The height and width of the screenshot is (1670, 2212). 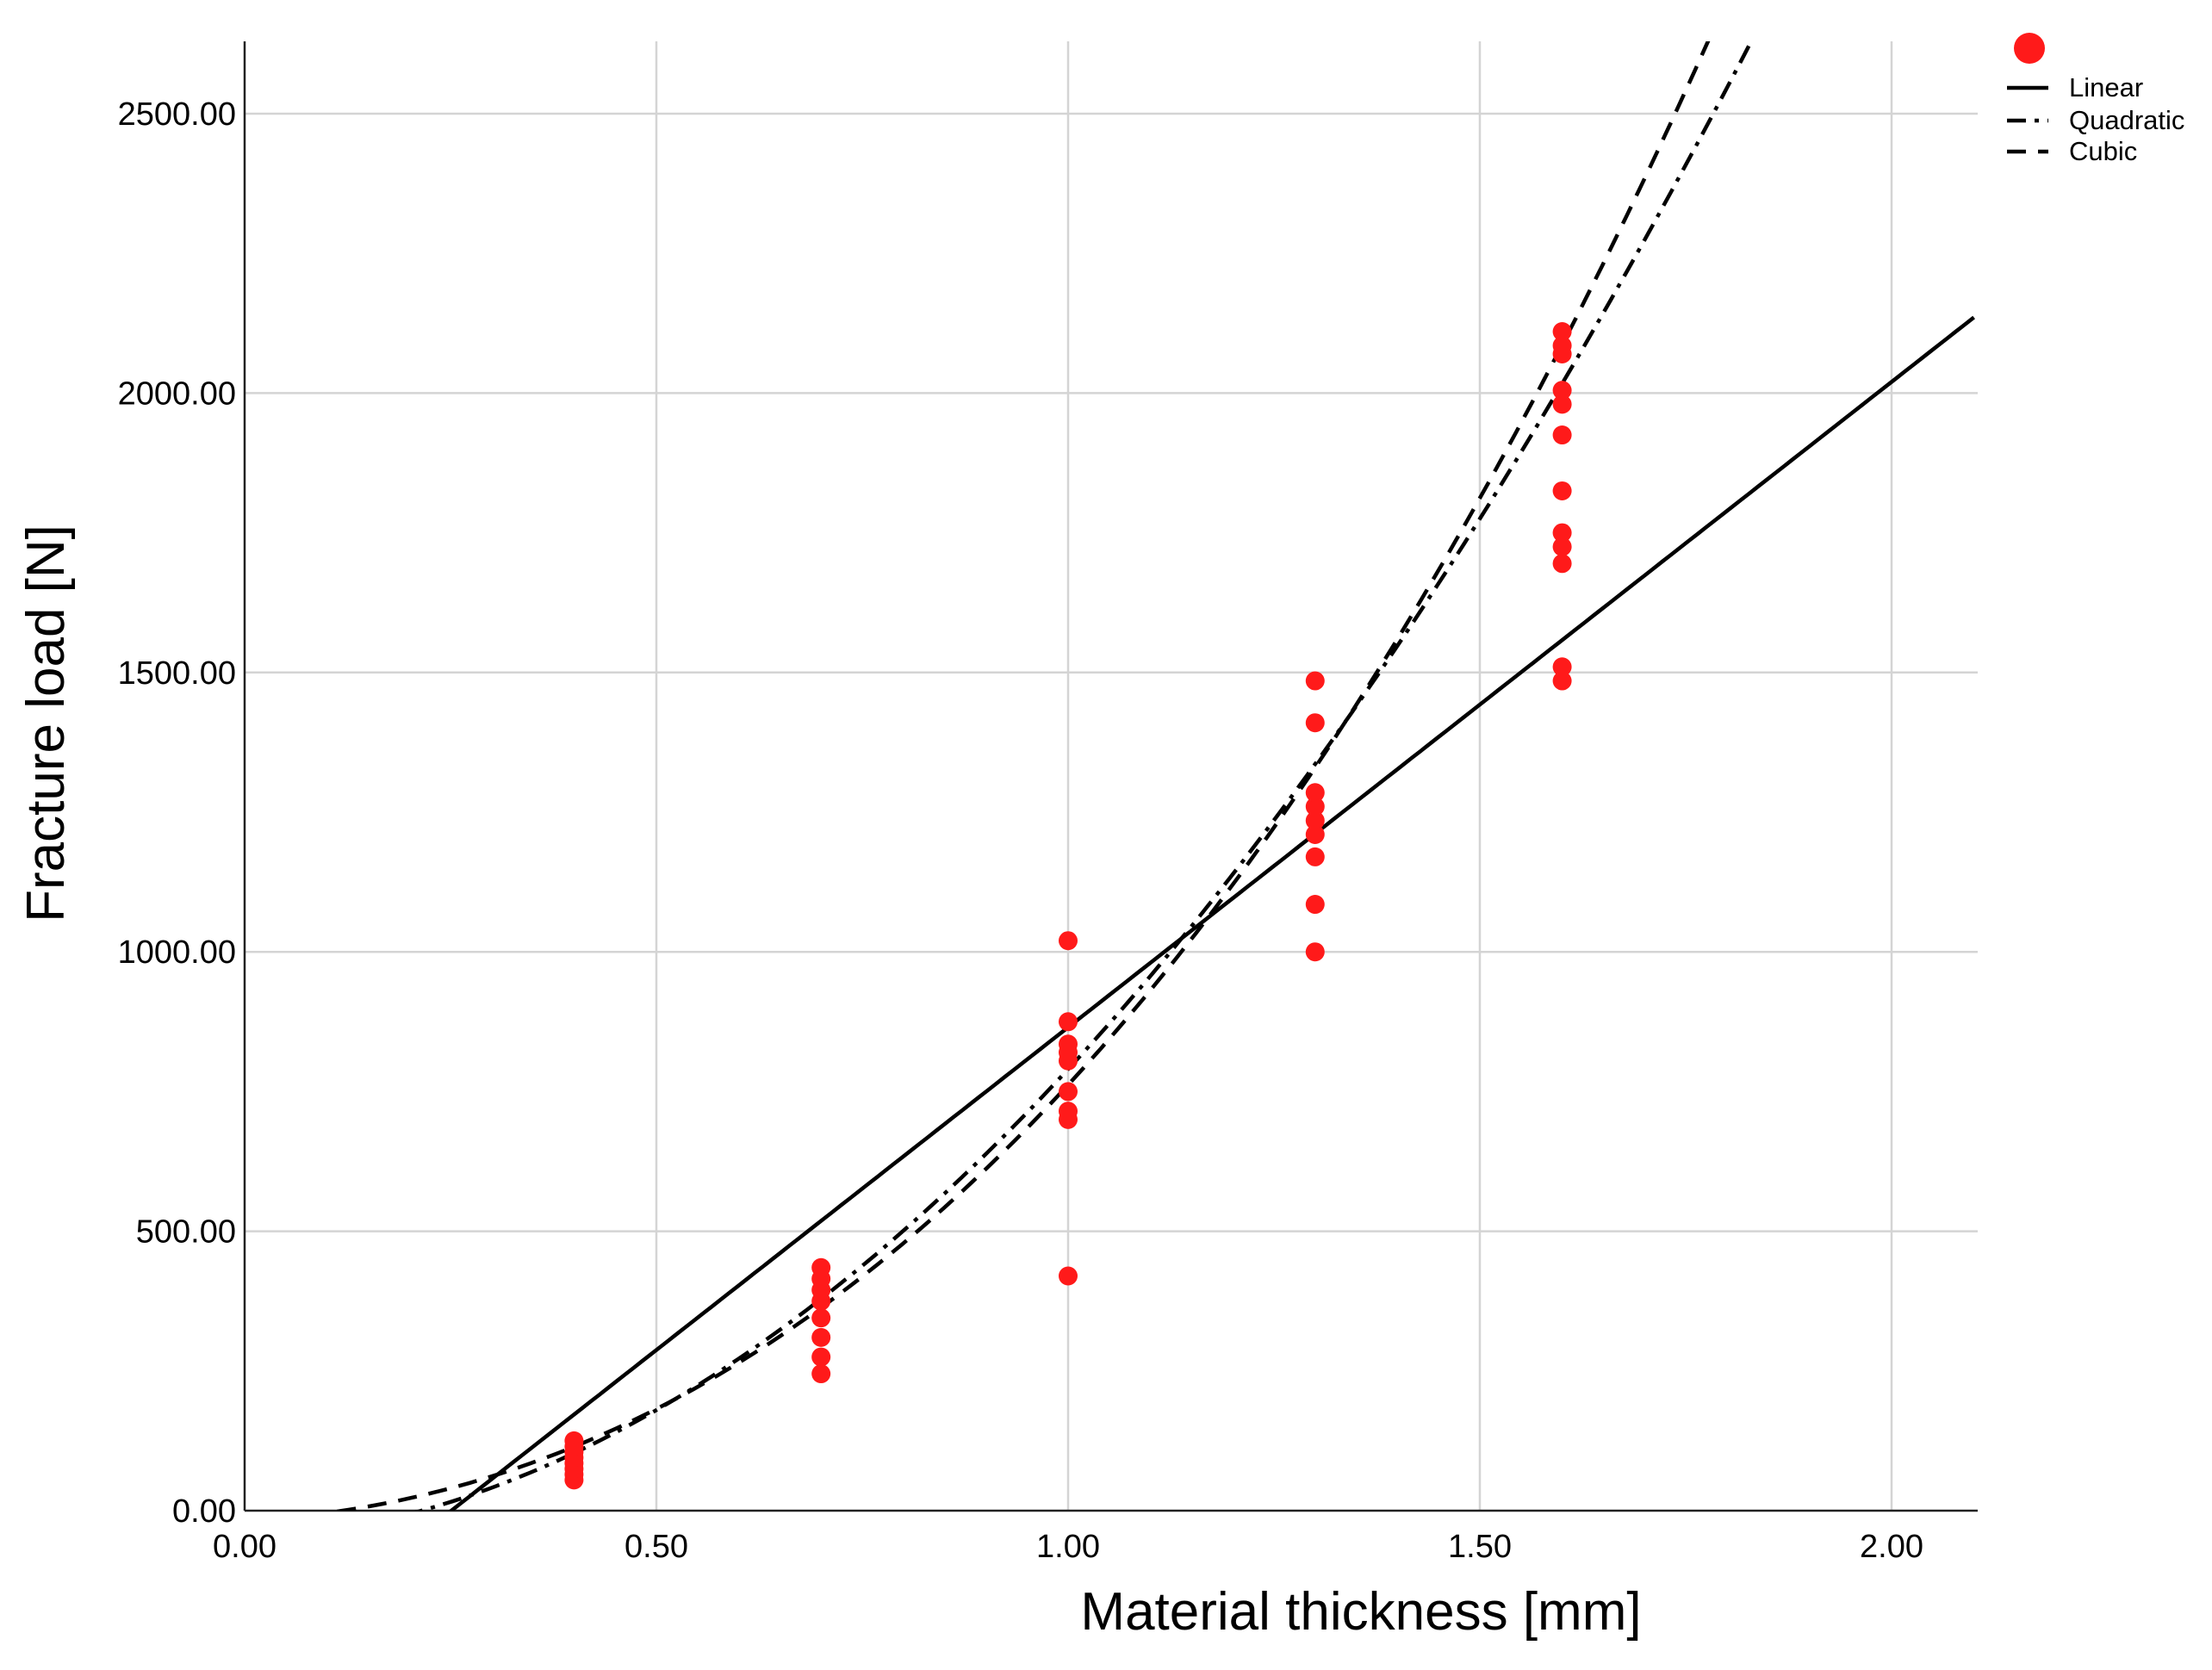 I want to click on x-axis-title: Material thickness [mm], so click(x=1360, y=1612).